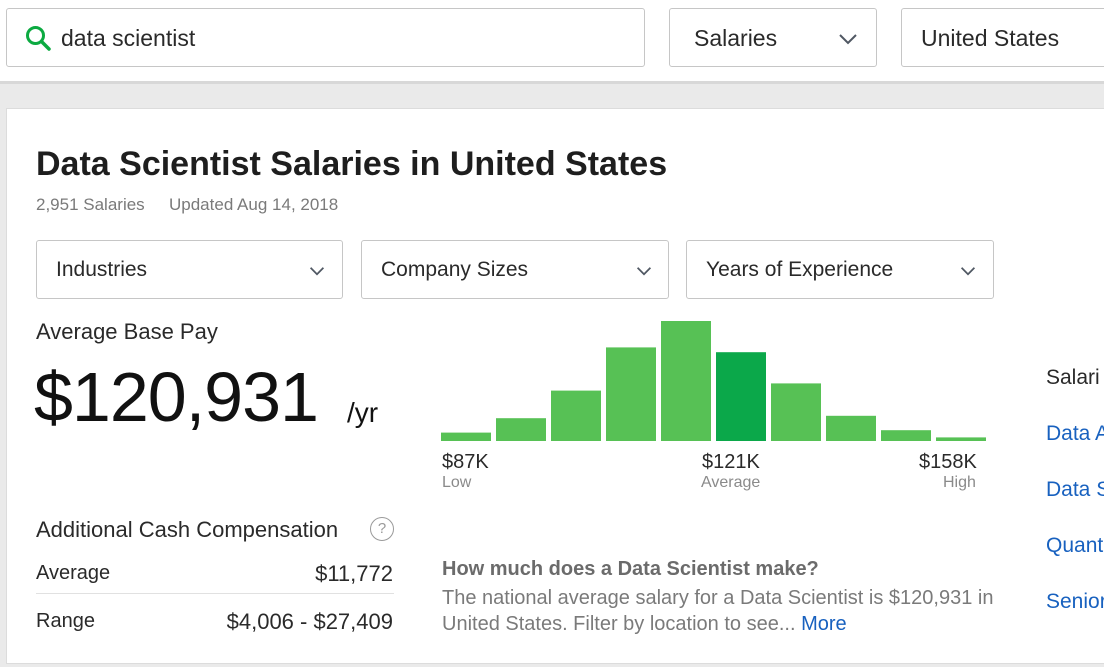 This screenshot has height=667, width=1104. Describe the element at coordinates (176, 397) in the screenshot. I see `average-base-pay-value: $120,931` at that location.